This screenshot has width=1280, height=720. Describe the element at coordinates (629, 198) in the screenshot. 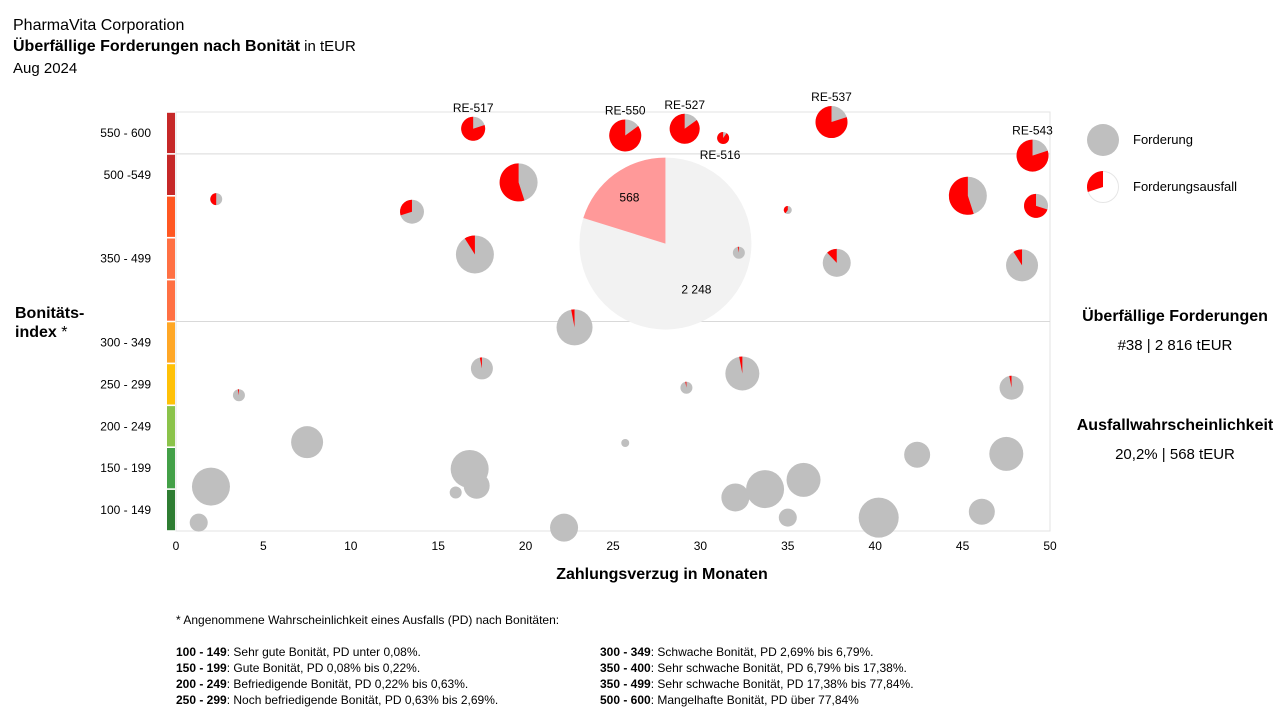

I see `highlight-default-label: 568` at that location.